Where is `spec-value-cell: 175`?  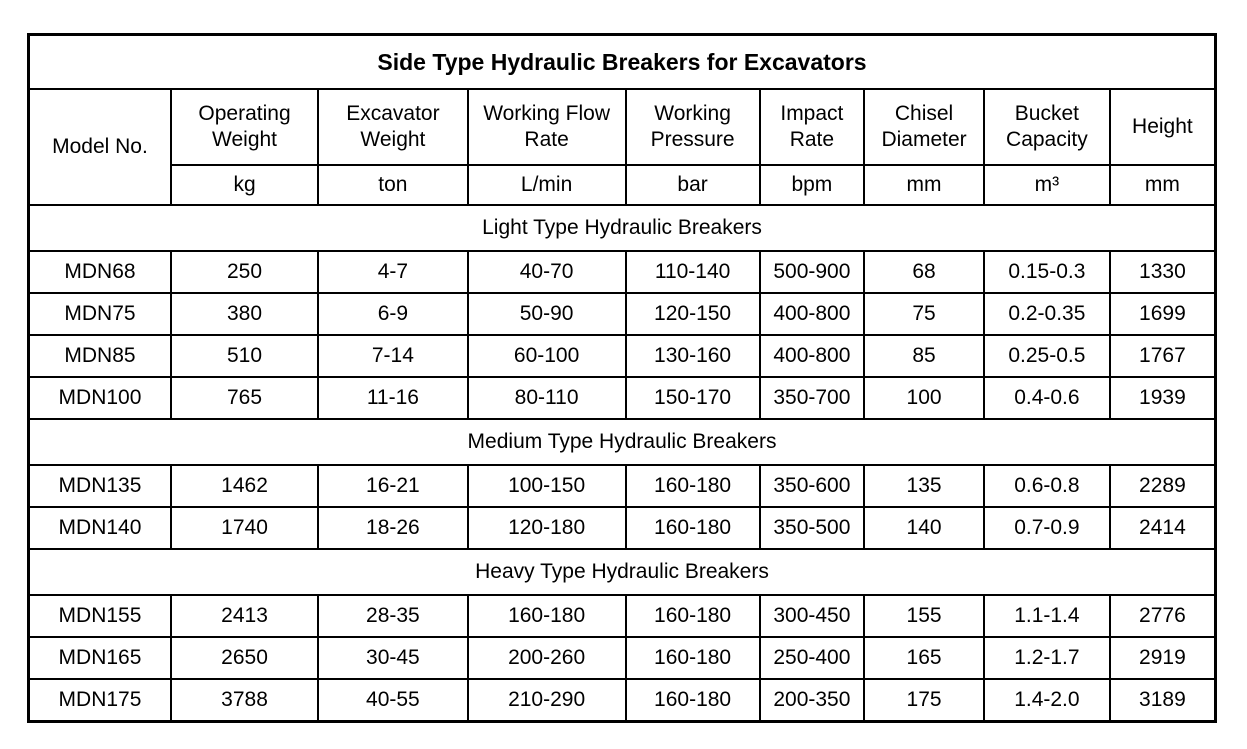
spec-value-cell: 175 is located at coordinates (924, 700).